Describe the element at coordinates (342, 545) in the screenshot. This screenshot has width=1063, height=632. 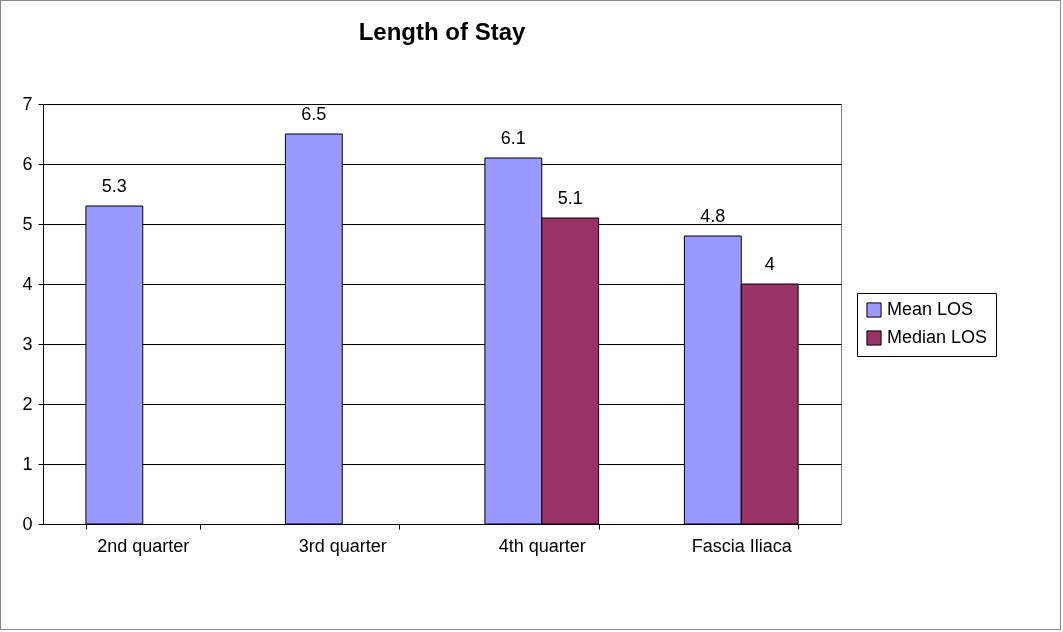
I see `x-tick-label: 3rd quarter` at that location.